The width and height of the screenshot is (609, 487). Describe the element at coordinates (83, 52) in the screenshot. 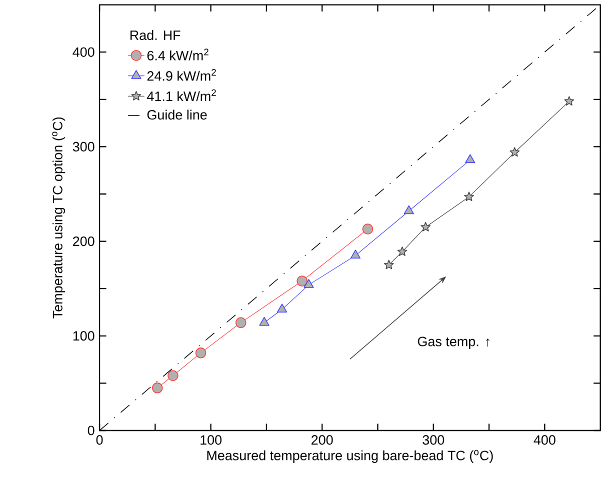

I see `y-tick-label: 400` at that location.